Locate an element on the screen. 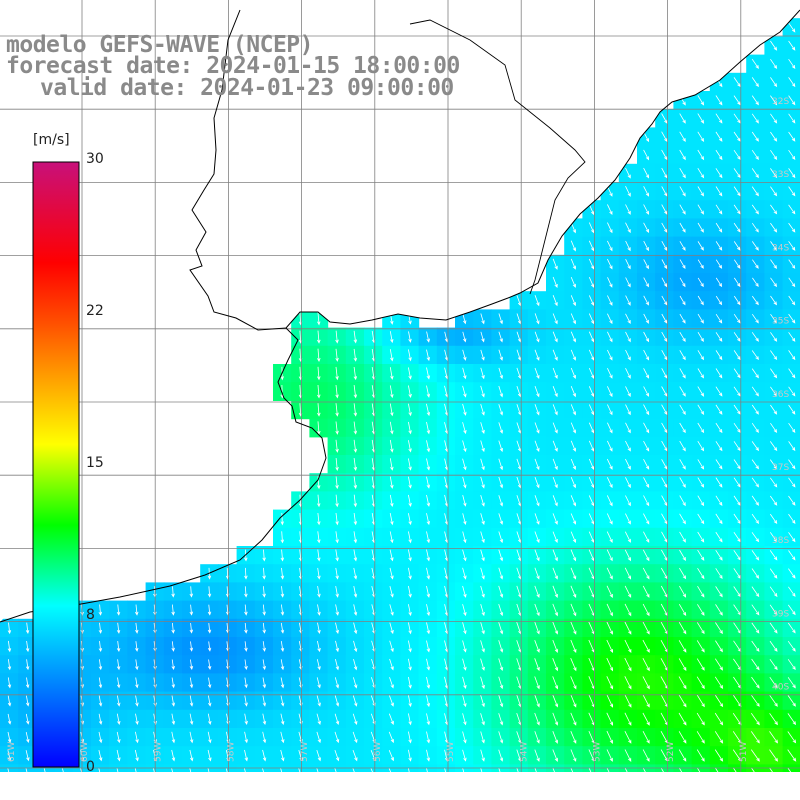 Image resolution: width=800 pixels, height=800 pixels. title-valid-date: valid date: 2024-01-23 09:00:00 is located at coordinates (247, 88).